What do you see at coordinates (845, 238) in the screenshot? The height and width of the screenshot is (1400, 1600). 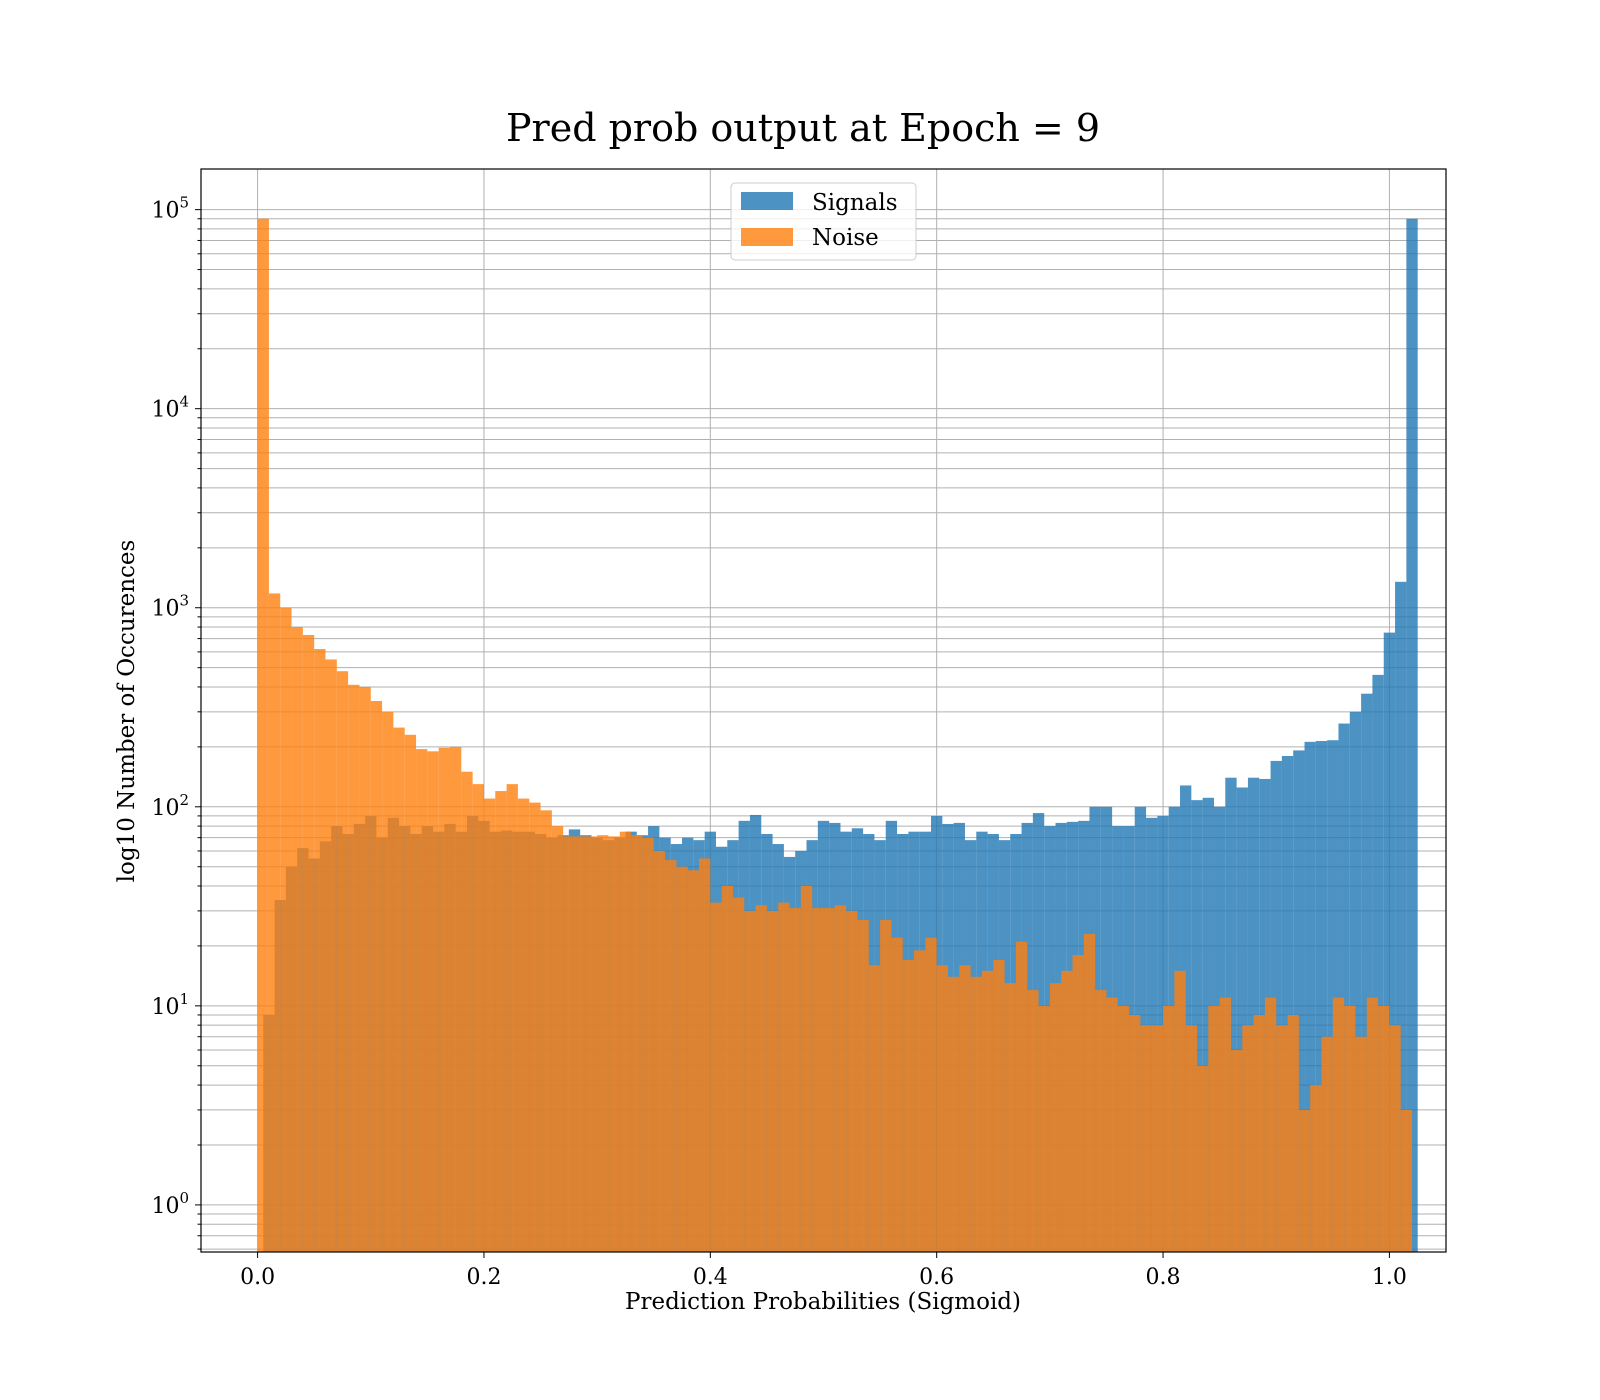 I see `legend-label-noise: Noise` at bounding box center [845, 238].